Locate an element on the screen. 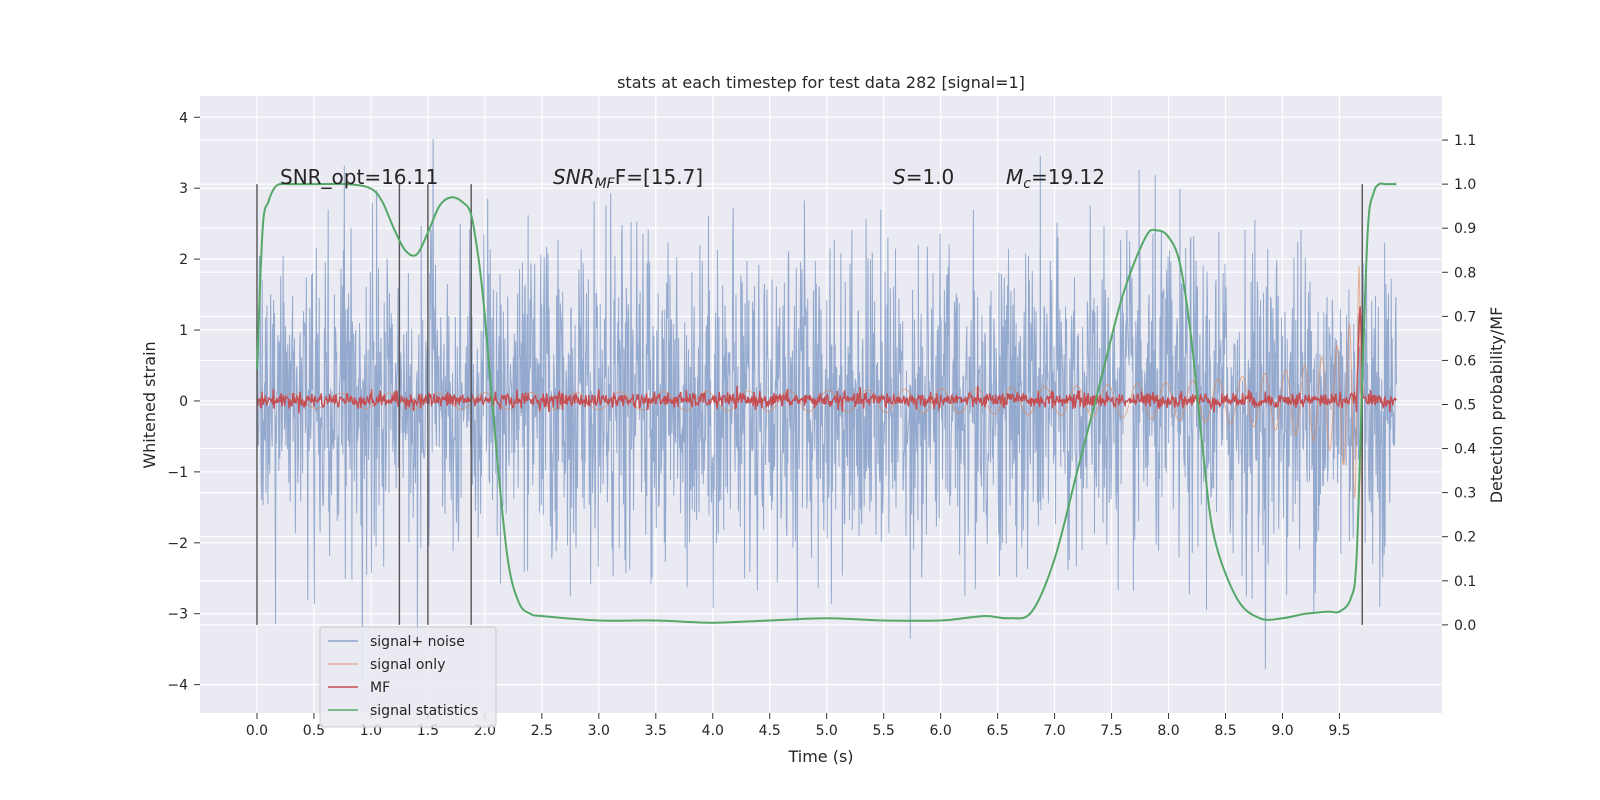  series-mf is located at coordinates (826, 360).